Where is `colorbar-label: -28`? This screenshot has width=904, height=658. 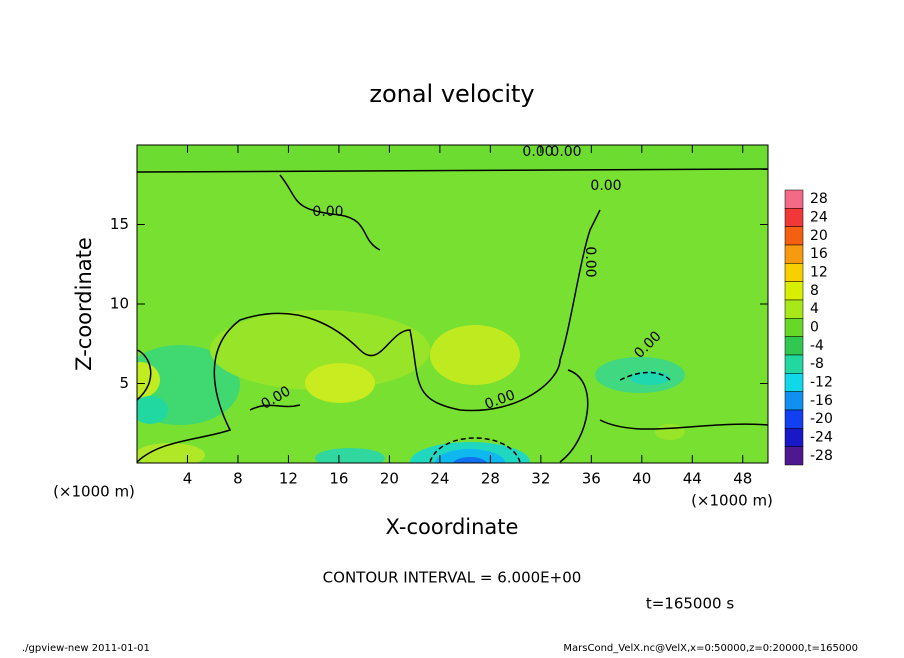
colorbar-label: -28 is located at coordinates (821, 456).